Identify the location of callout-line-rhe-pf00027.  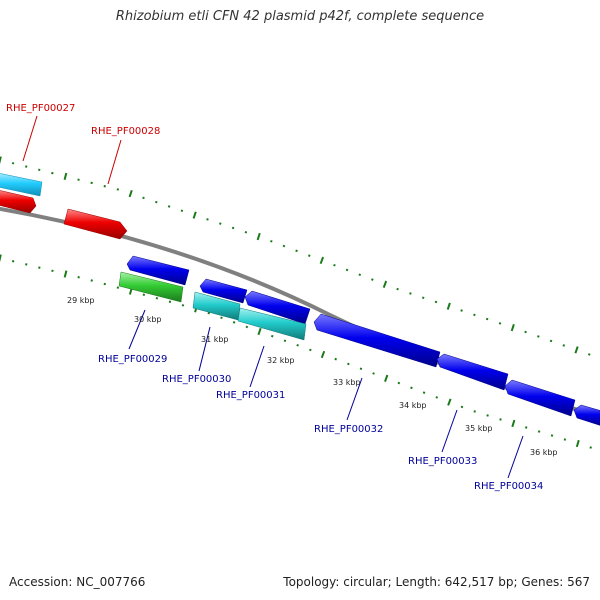
(30, 138).